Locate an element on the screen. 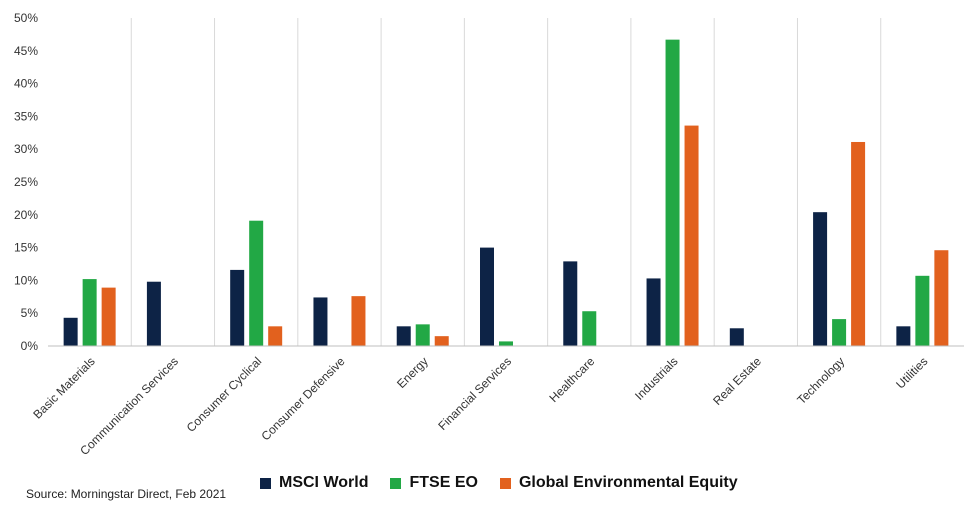 The image size is (975, 513). source-note: Source: Morningstar Direct, Feb 2021 is located at coordinates (126, 494).